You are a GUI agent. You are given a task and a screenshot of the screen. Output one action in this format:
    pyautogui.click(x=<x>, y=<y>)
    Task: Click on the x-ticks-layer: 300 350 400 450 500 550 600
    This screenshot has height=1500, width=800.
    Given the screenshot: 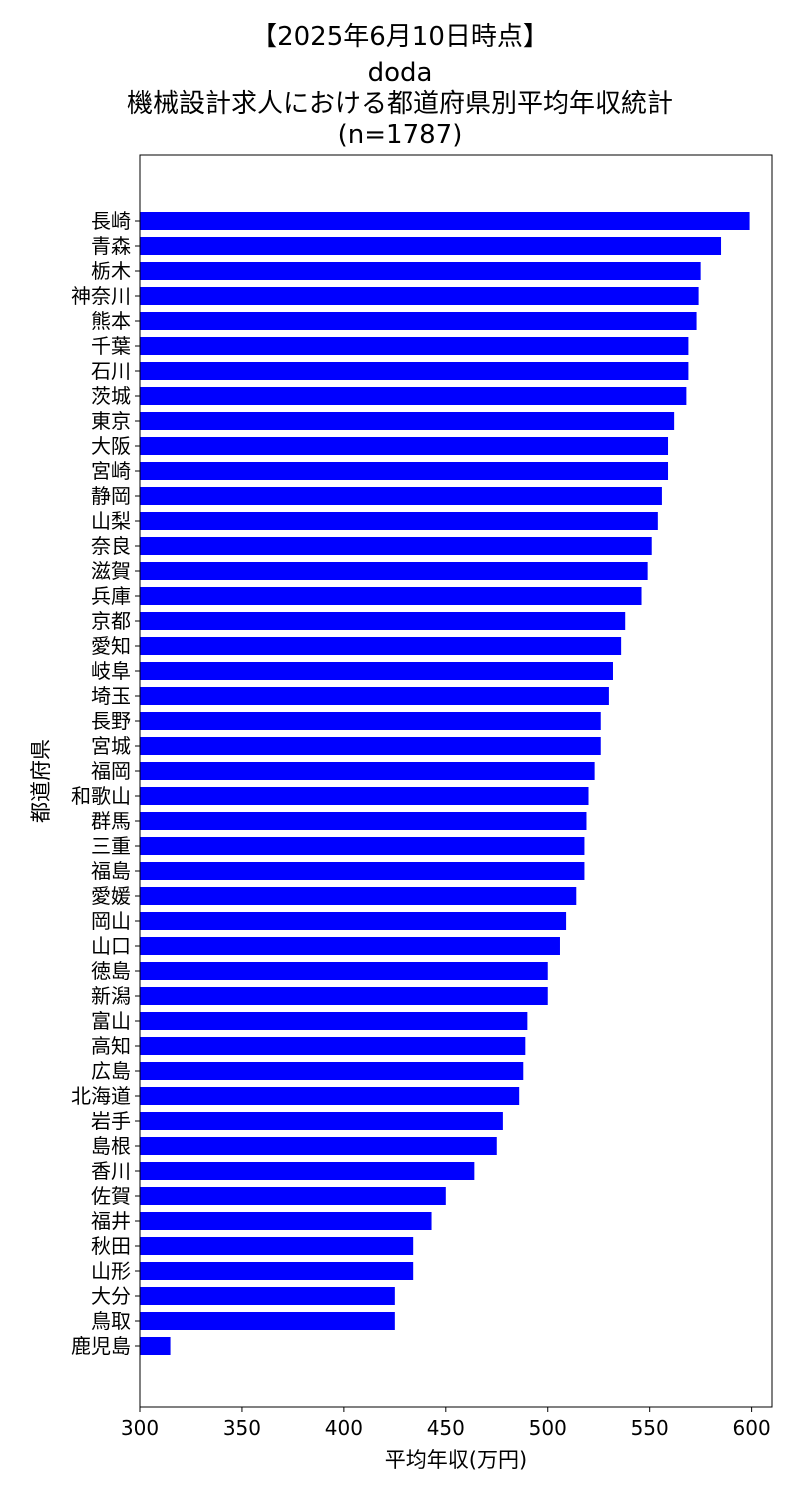 What is the action you would take?
    pyautogui.click(x=446, y=1423)
    